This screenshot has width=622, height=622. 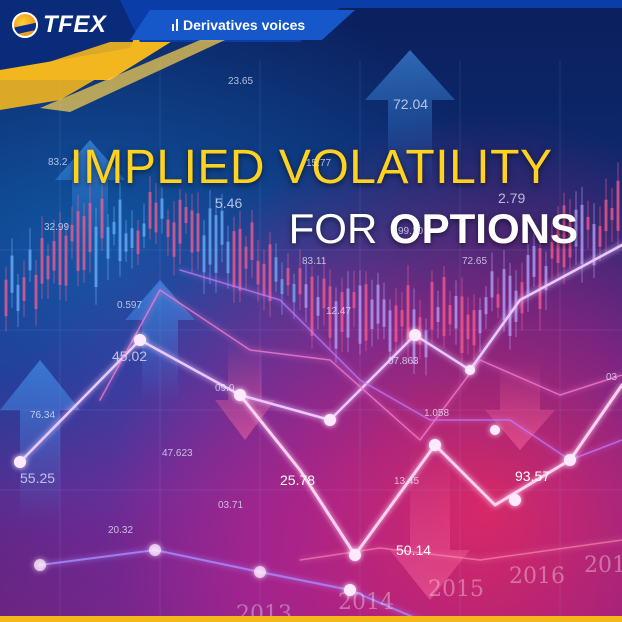 What do you see at coordinates (437, 413) in the screenshot?
I see `decor-number: 1.058` at bounding box center [437, 413].